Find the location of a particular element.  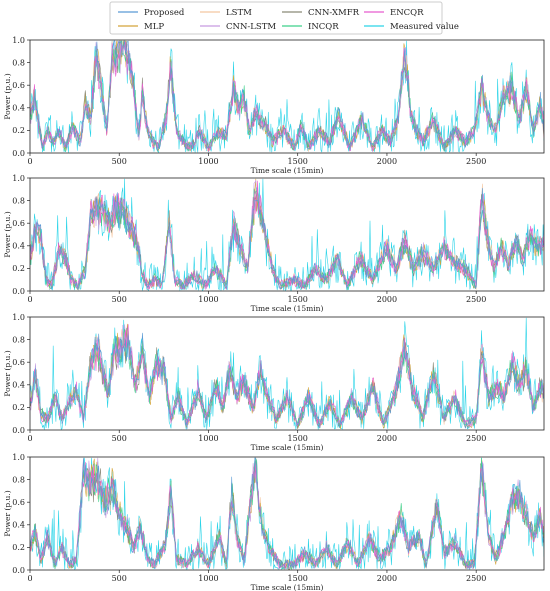

legend-label: CNN-XMFR is located at coordinates (334, 13).